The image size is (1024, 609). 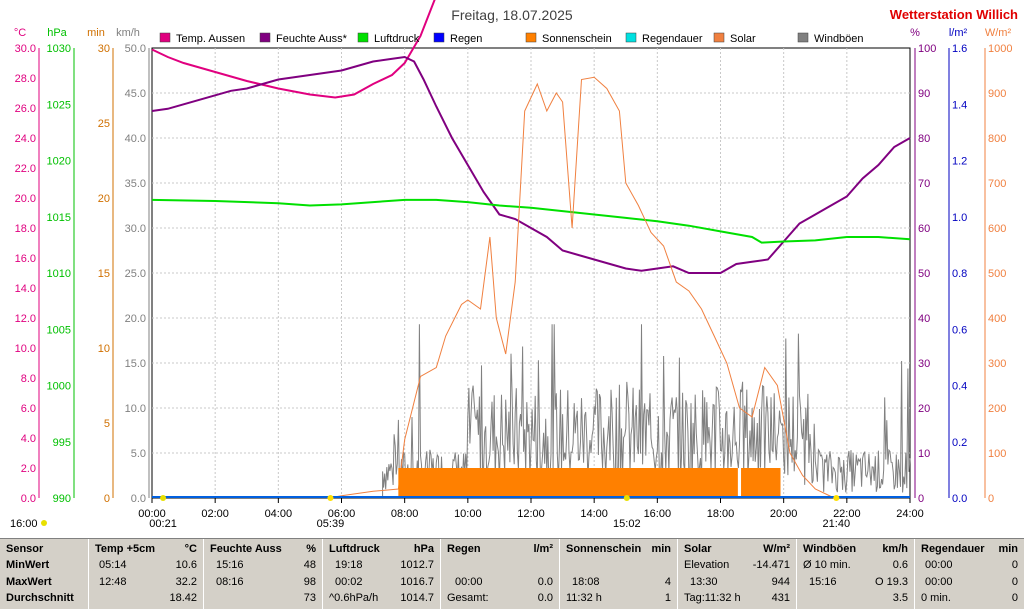 What do you see at coordinates (468, 514) in the screenshot?
I see `x-tick-label: 10:00` at bounding box center [468, 514].